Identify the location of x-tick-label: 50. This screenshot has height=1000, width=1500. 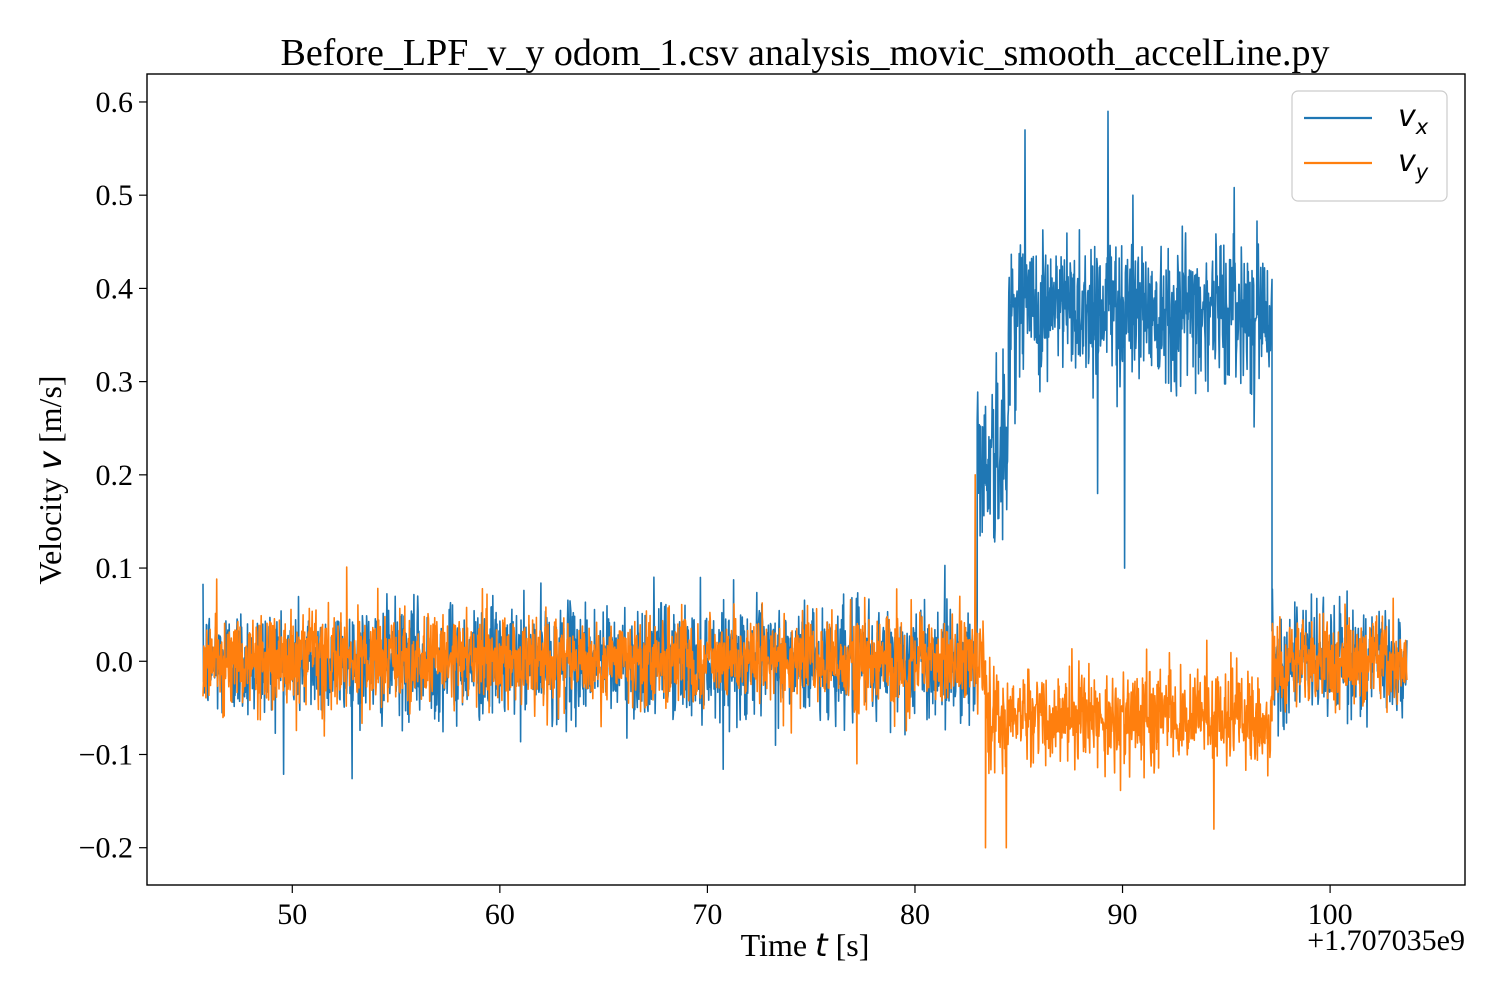
(292, 914).